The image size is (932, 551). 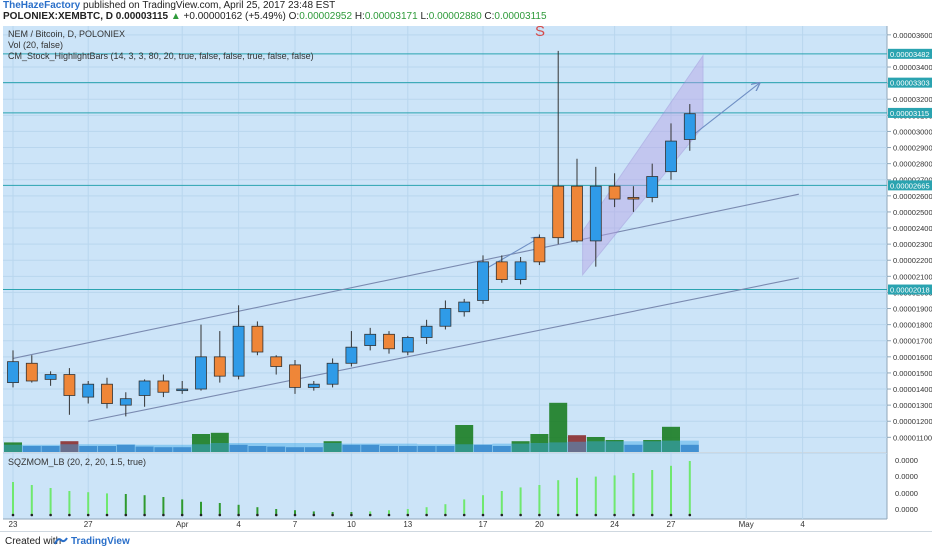 I want to click on level-price-label: 0.00003482, so click(x=910, y=54).